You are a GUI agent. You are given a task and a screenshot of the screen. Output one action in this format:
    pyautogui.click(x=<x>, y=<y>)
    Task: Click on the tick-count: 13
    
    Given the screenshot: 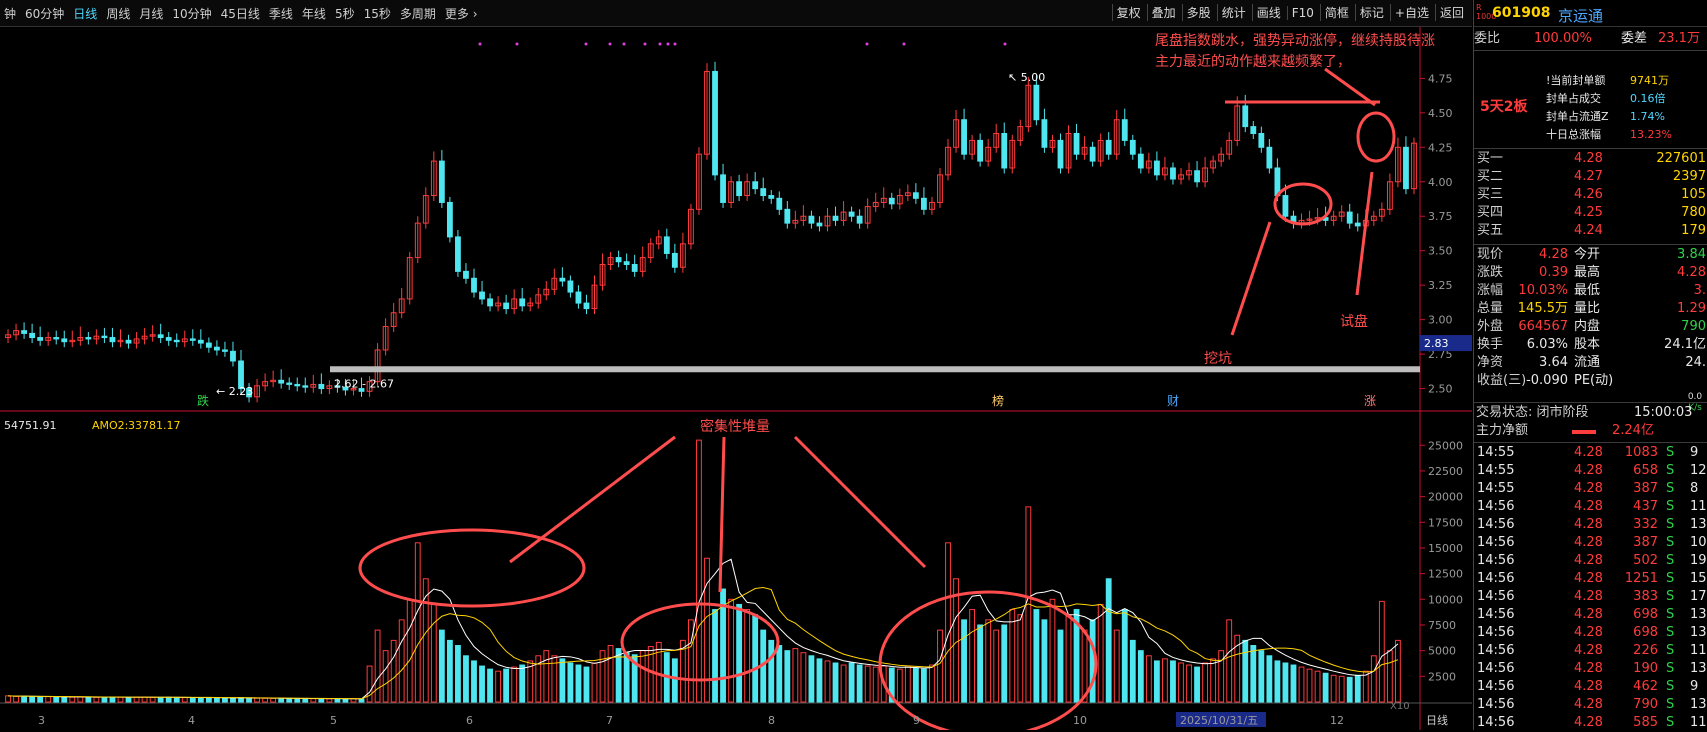 What is the action you would take?
    pyautogui.click(x=1698, y=524)
    